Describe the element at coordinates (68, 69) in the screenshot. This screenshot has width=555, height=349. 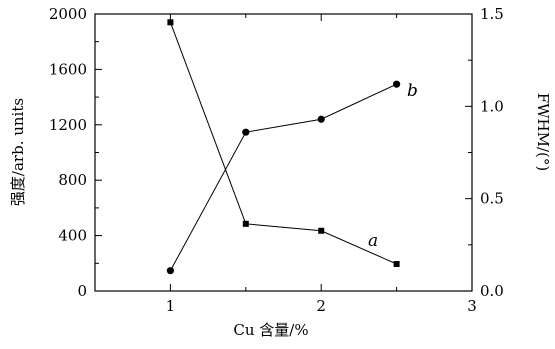
I see `y-left-tick-label: 1600` at that location.